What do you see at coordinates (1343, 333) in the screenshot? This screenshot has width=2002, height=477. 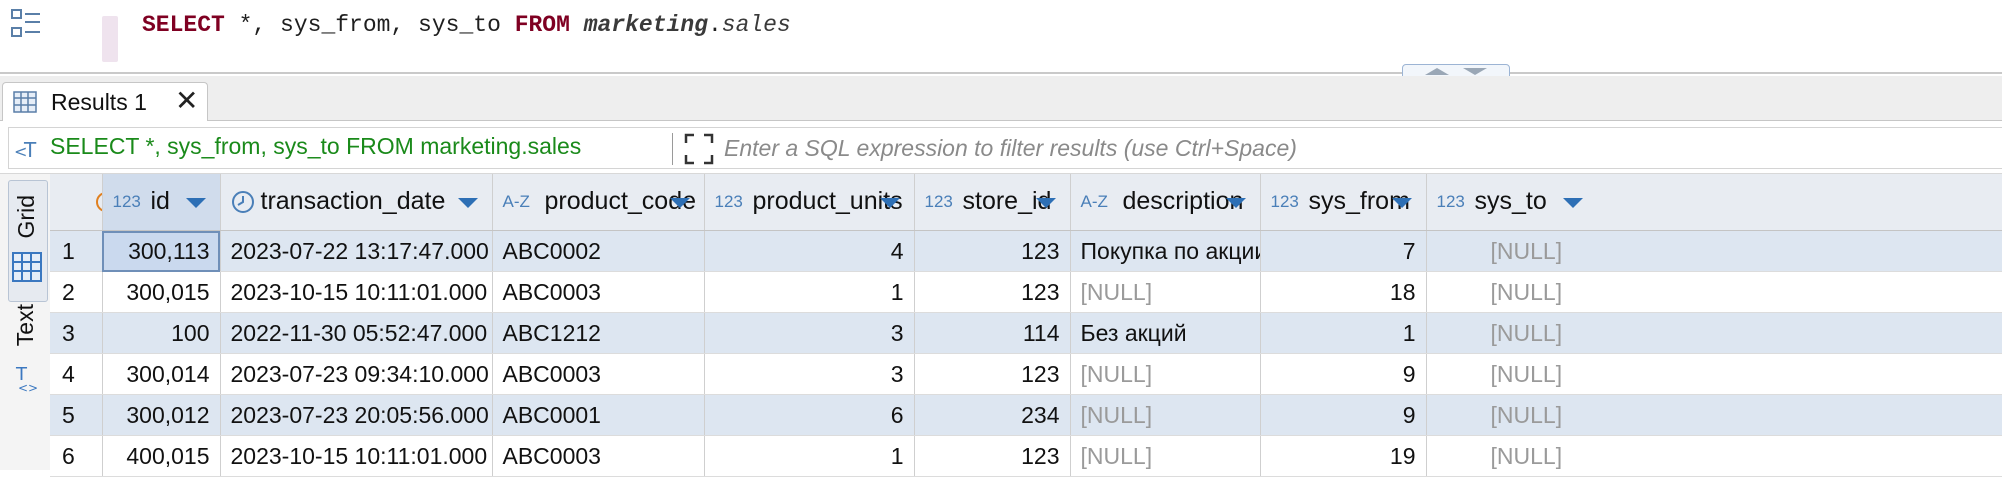 I see `cell-sys-from: 1` at bounding box center [1343, 333].